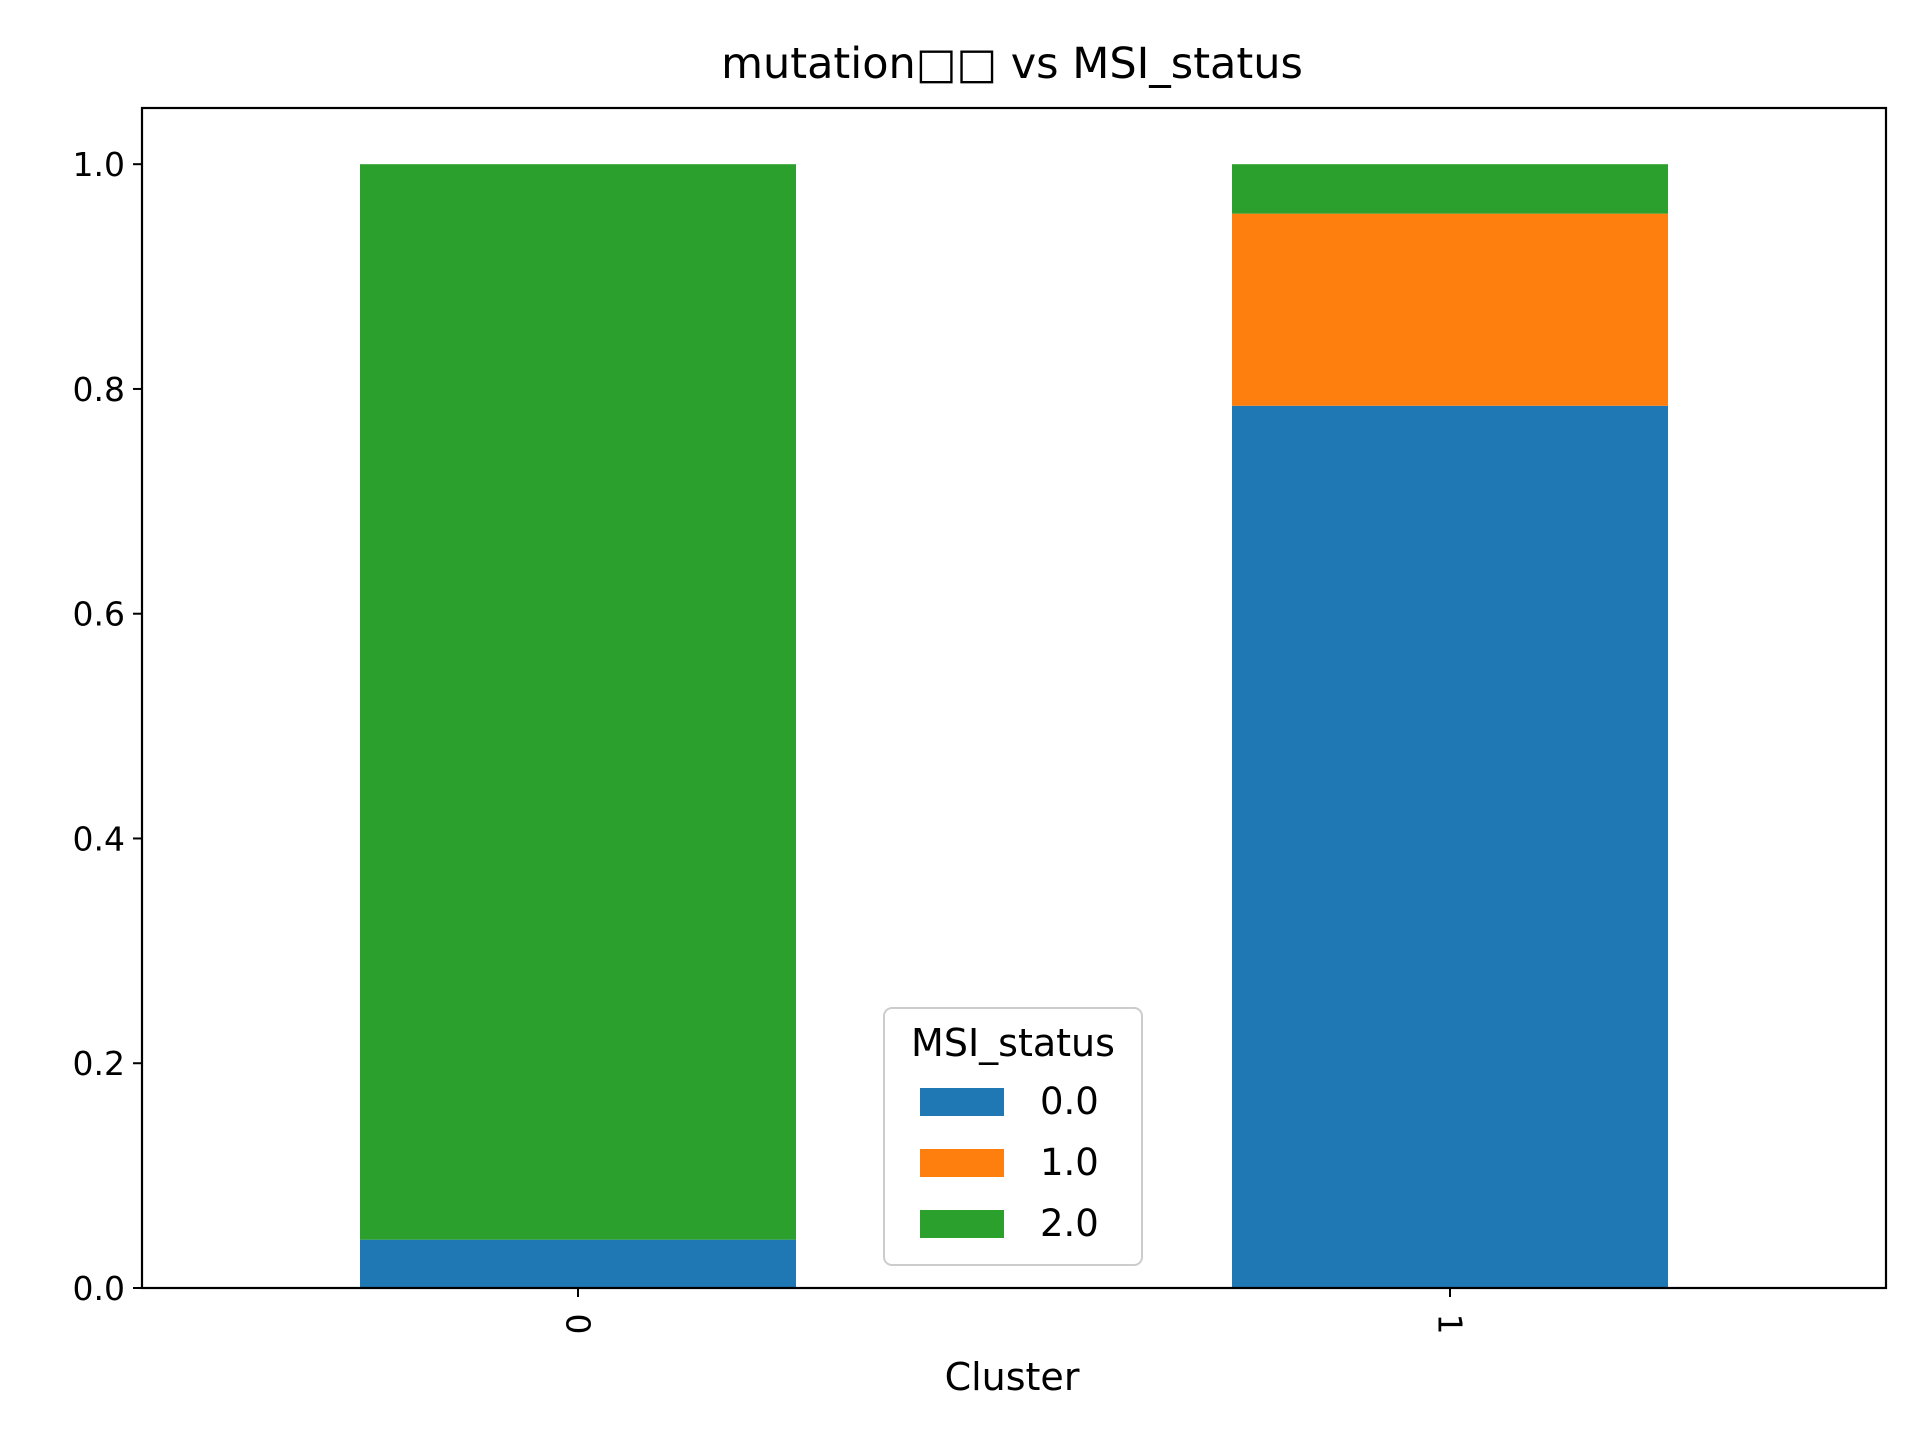  I want to click on y-tick-label: 1.0, so click(99, 164).